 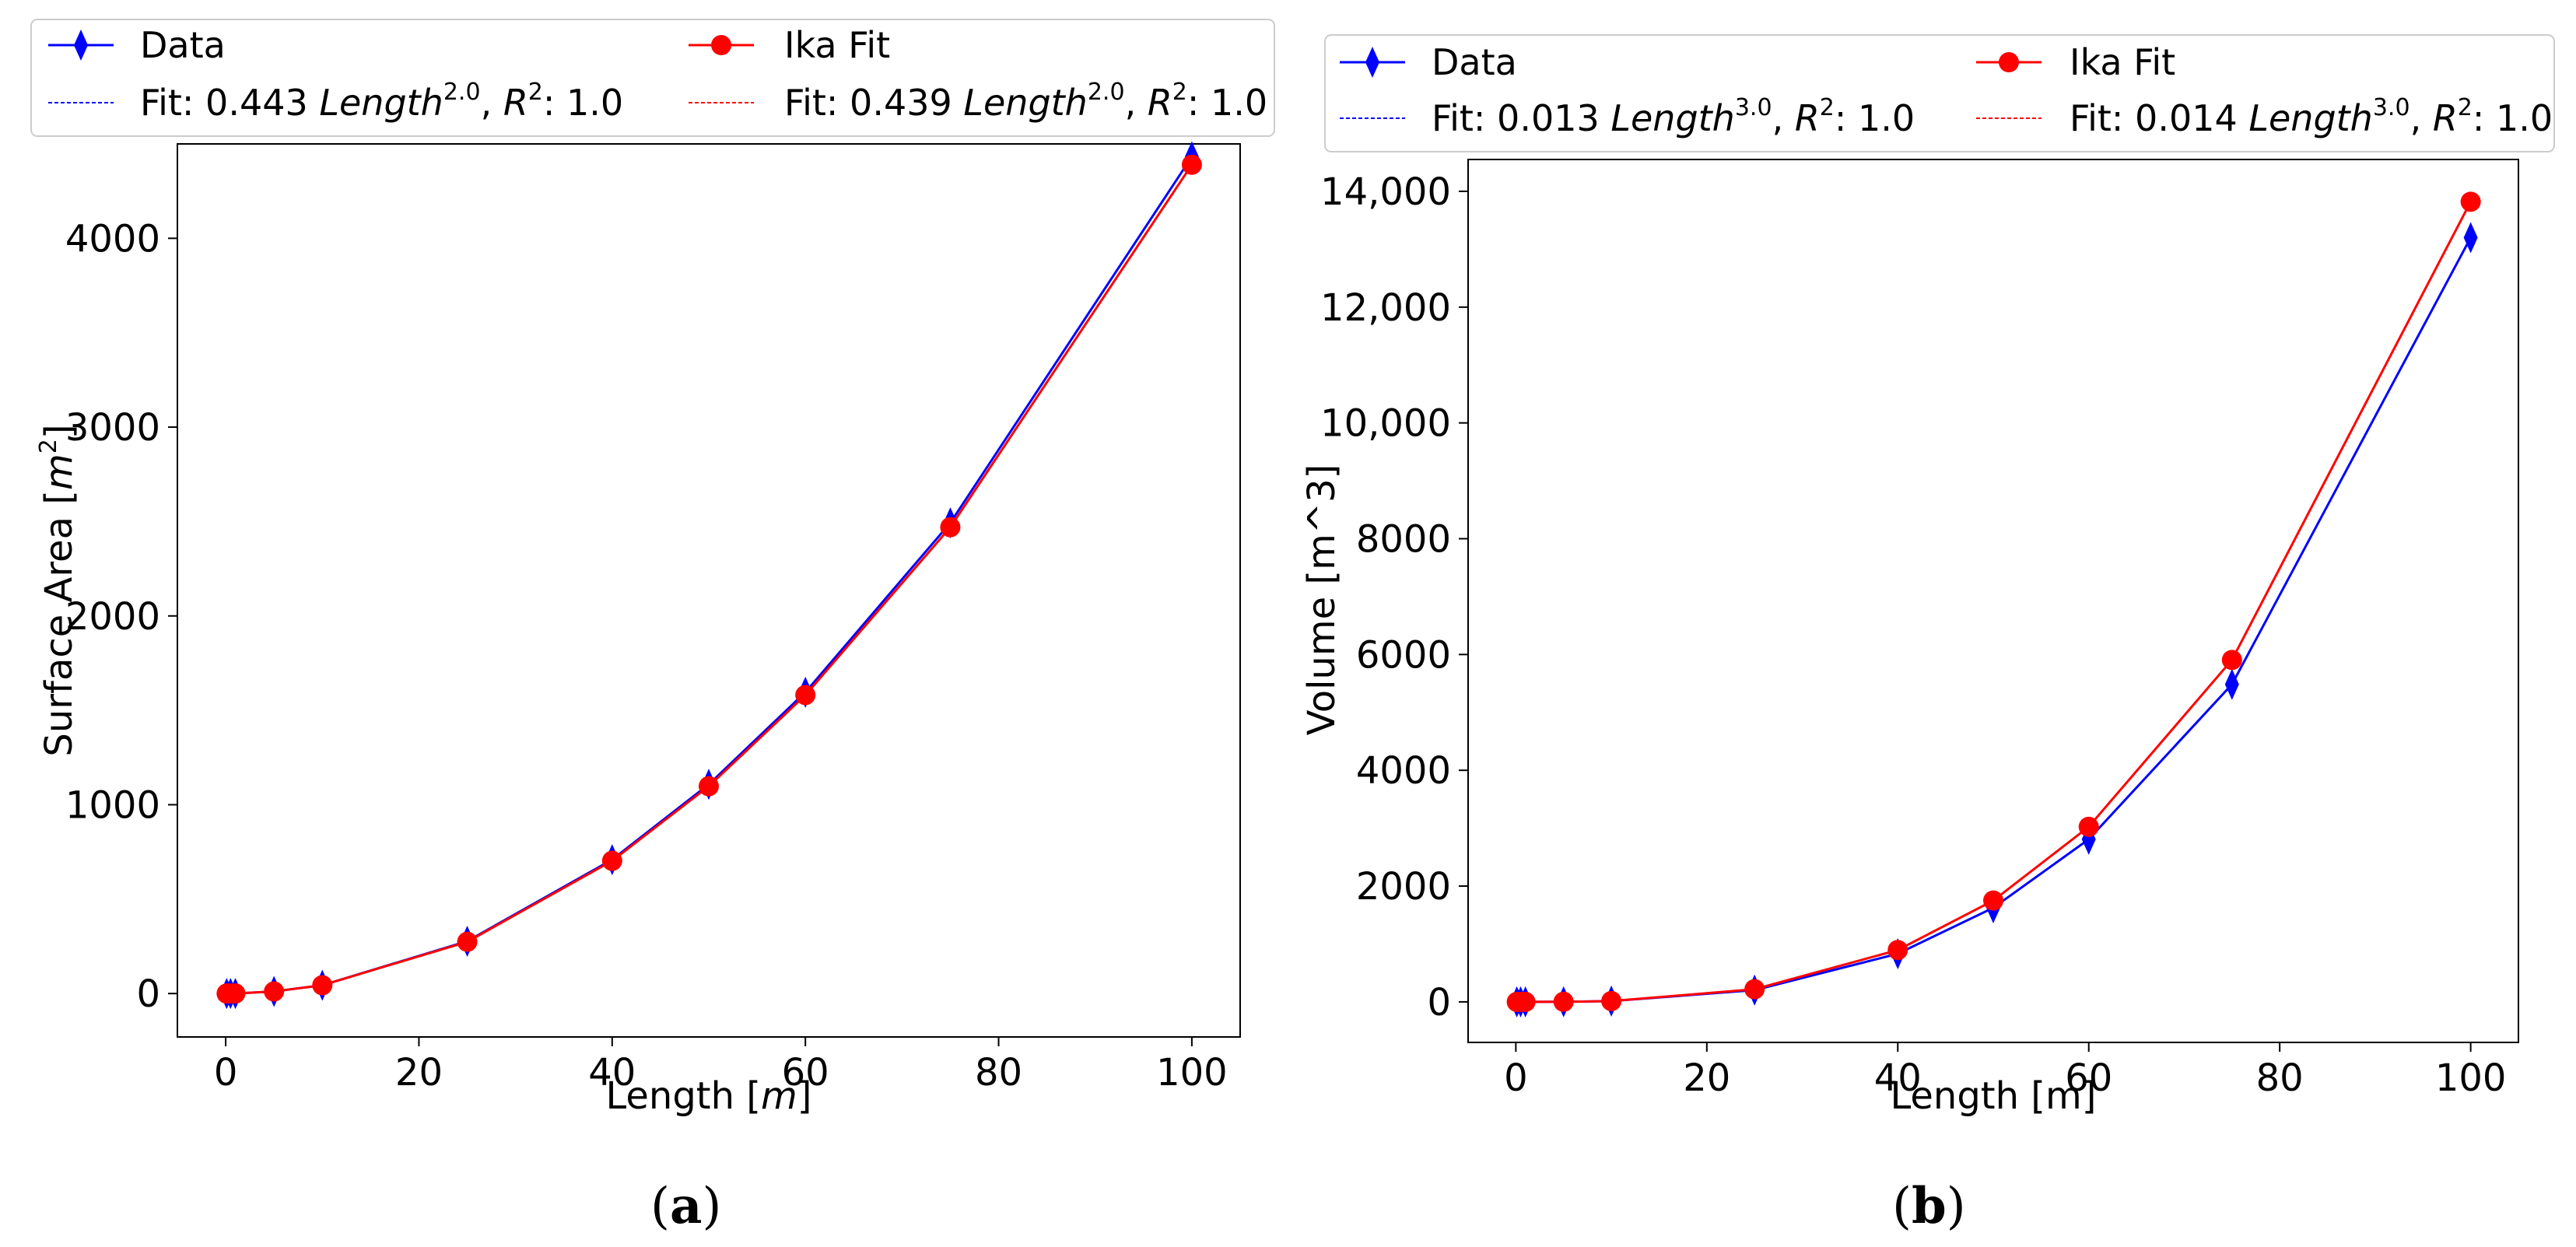 What do you see at coordinates (112, 805) in the screenshot?
I see `ytick-label-a: 1000` at bounding box center [112, 805].